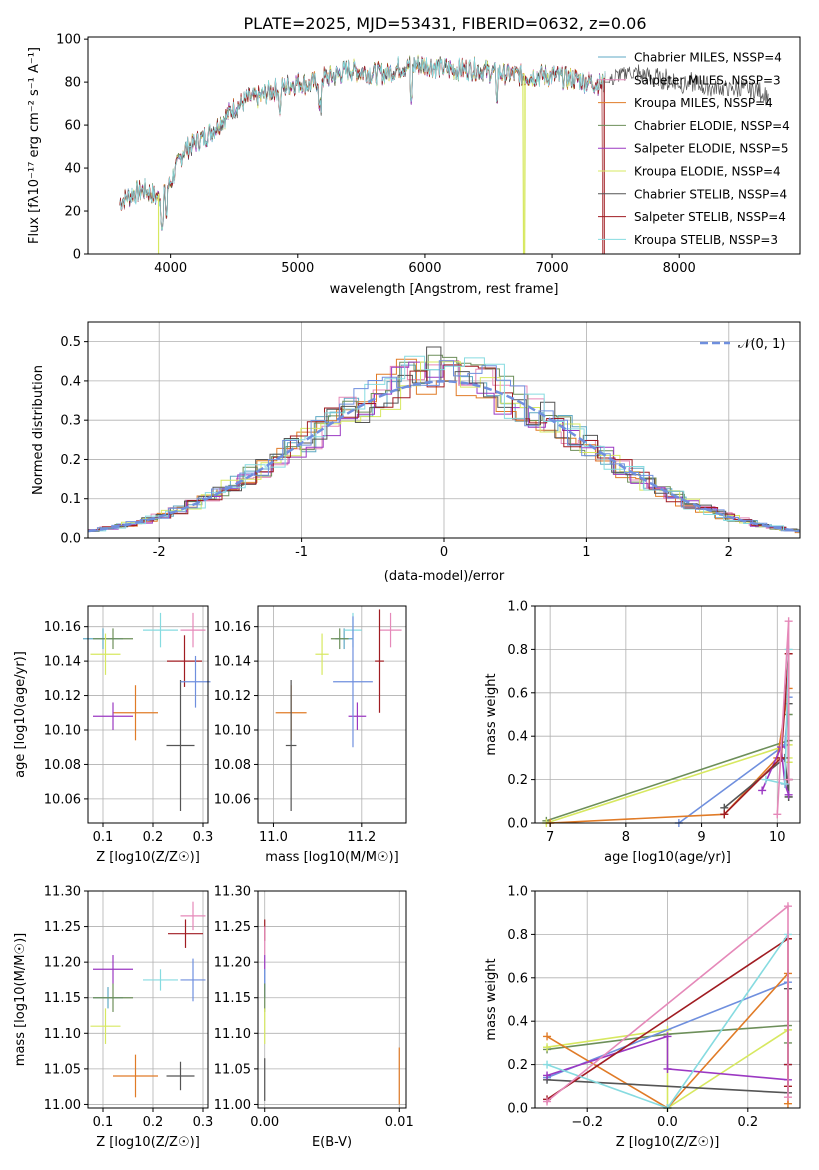  Describe the element at coordinates (338, 710) in the screenshot. I see `plot-area-age_vs_mass` at that location.